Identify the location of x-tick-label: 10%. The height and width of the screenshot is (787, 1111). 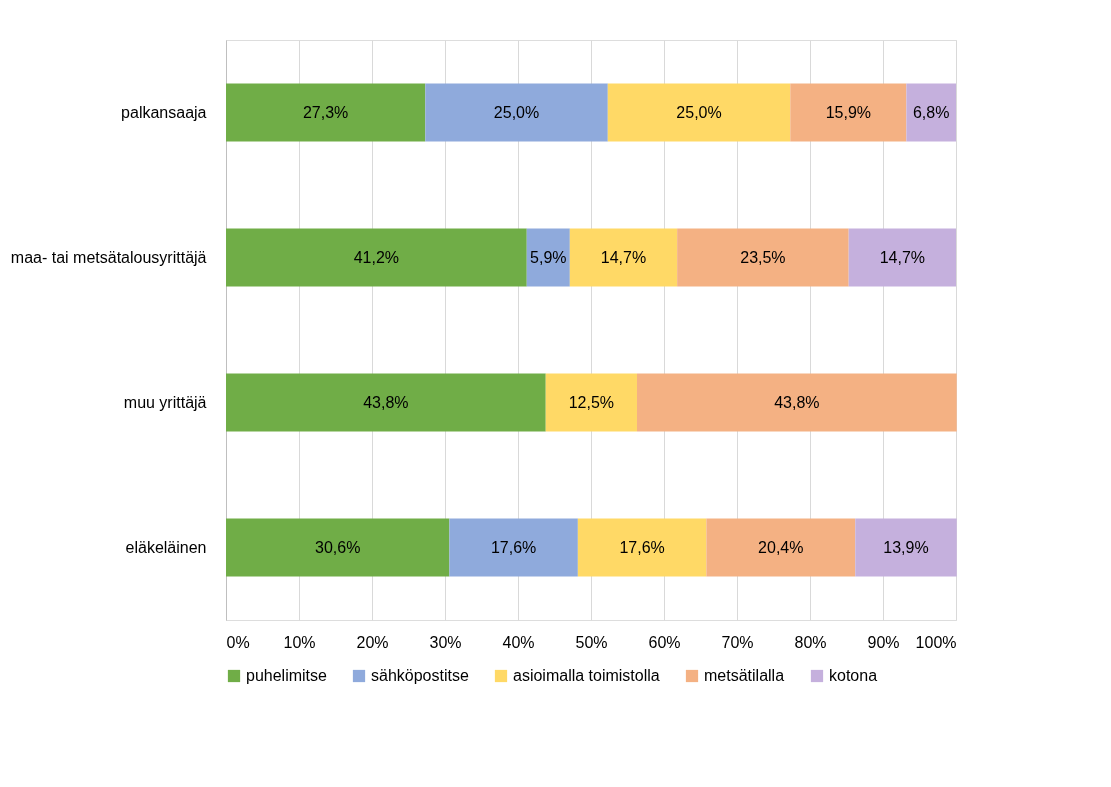
(299, 642).